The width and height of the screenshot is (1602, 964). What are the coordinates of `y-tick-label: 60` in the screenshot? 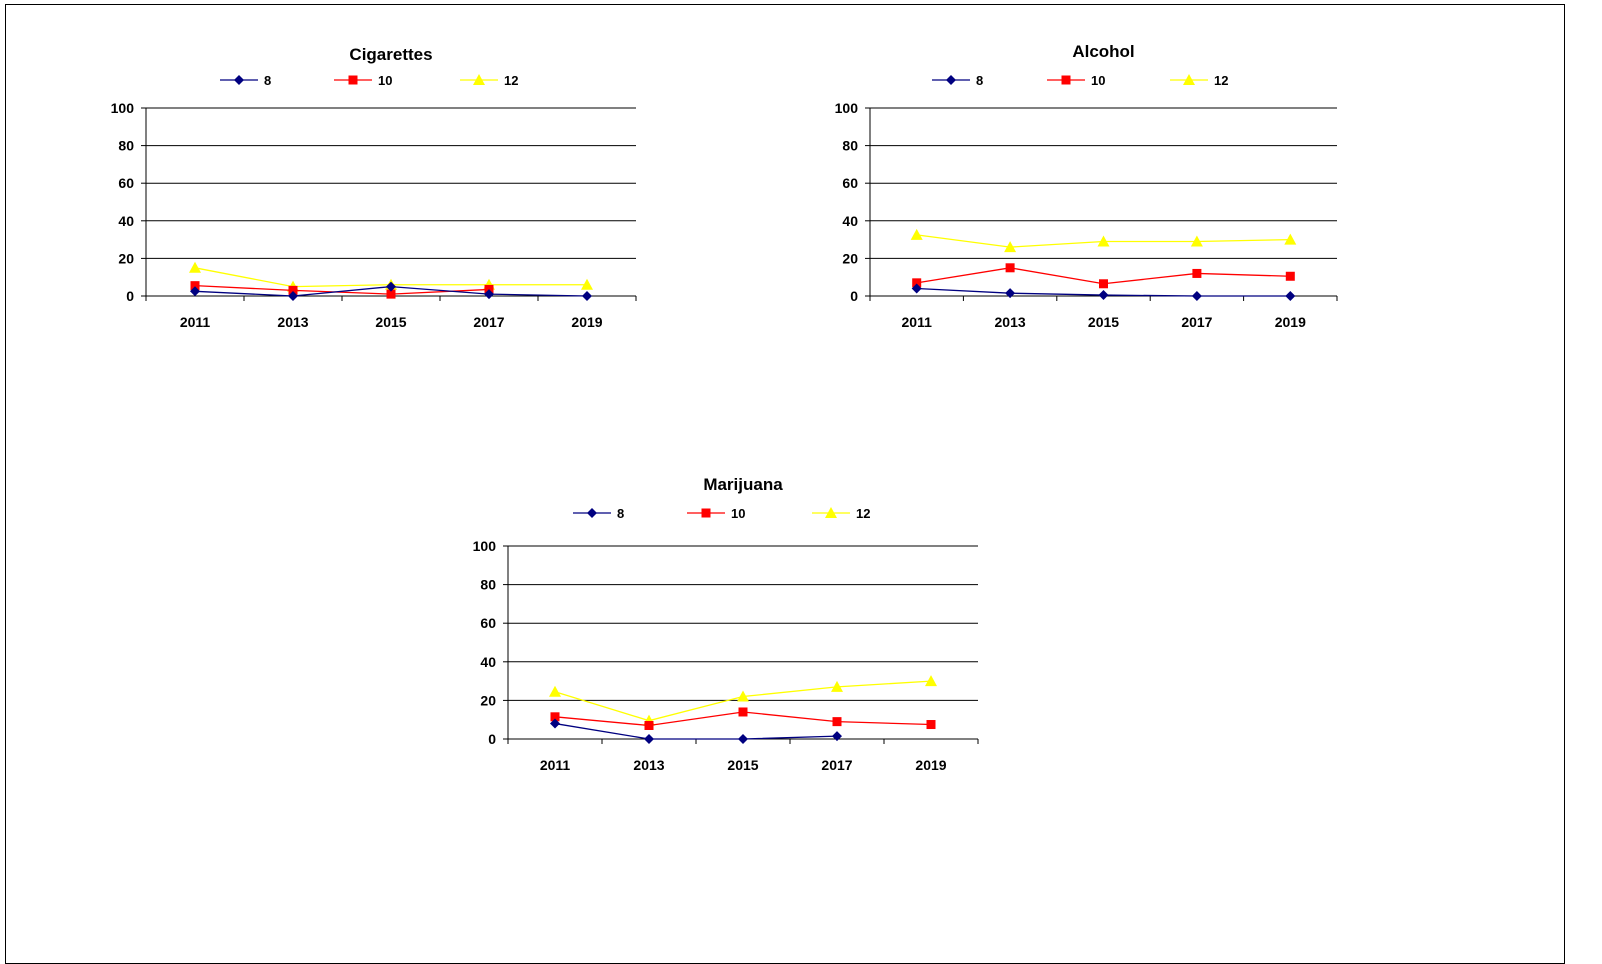 It's located at (488, 623).